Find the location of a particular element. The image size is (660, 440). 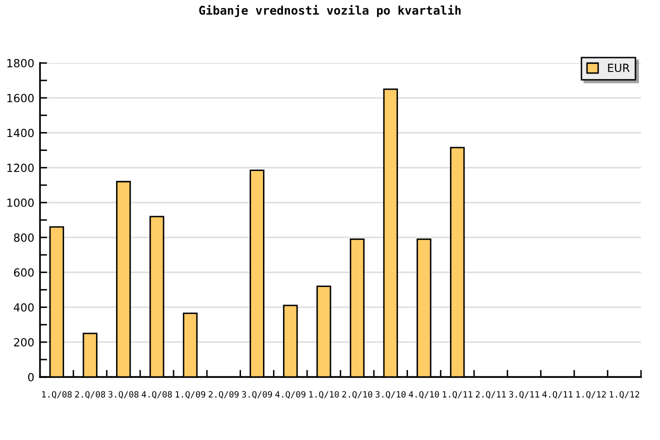

y-tick-label: 1600 is located at coordinates (20, 98).